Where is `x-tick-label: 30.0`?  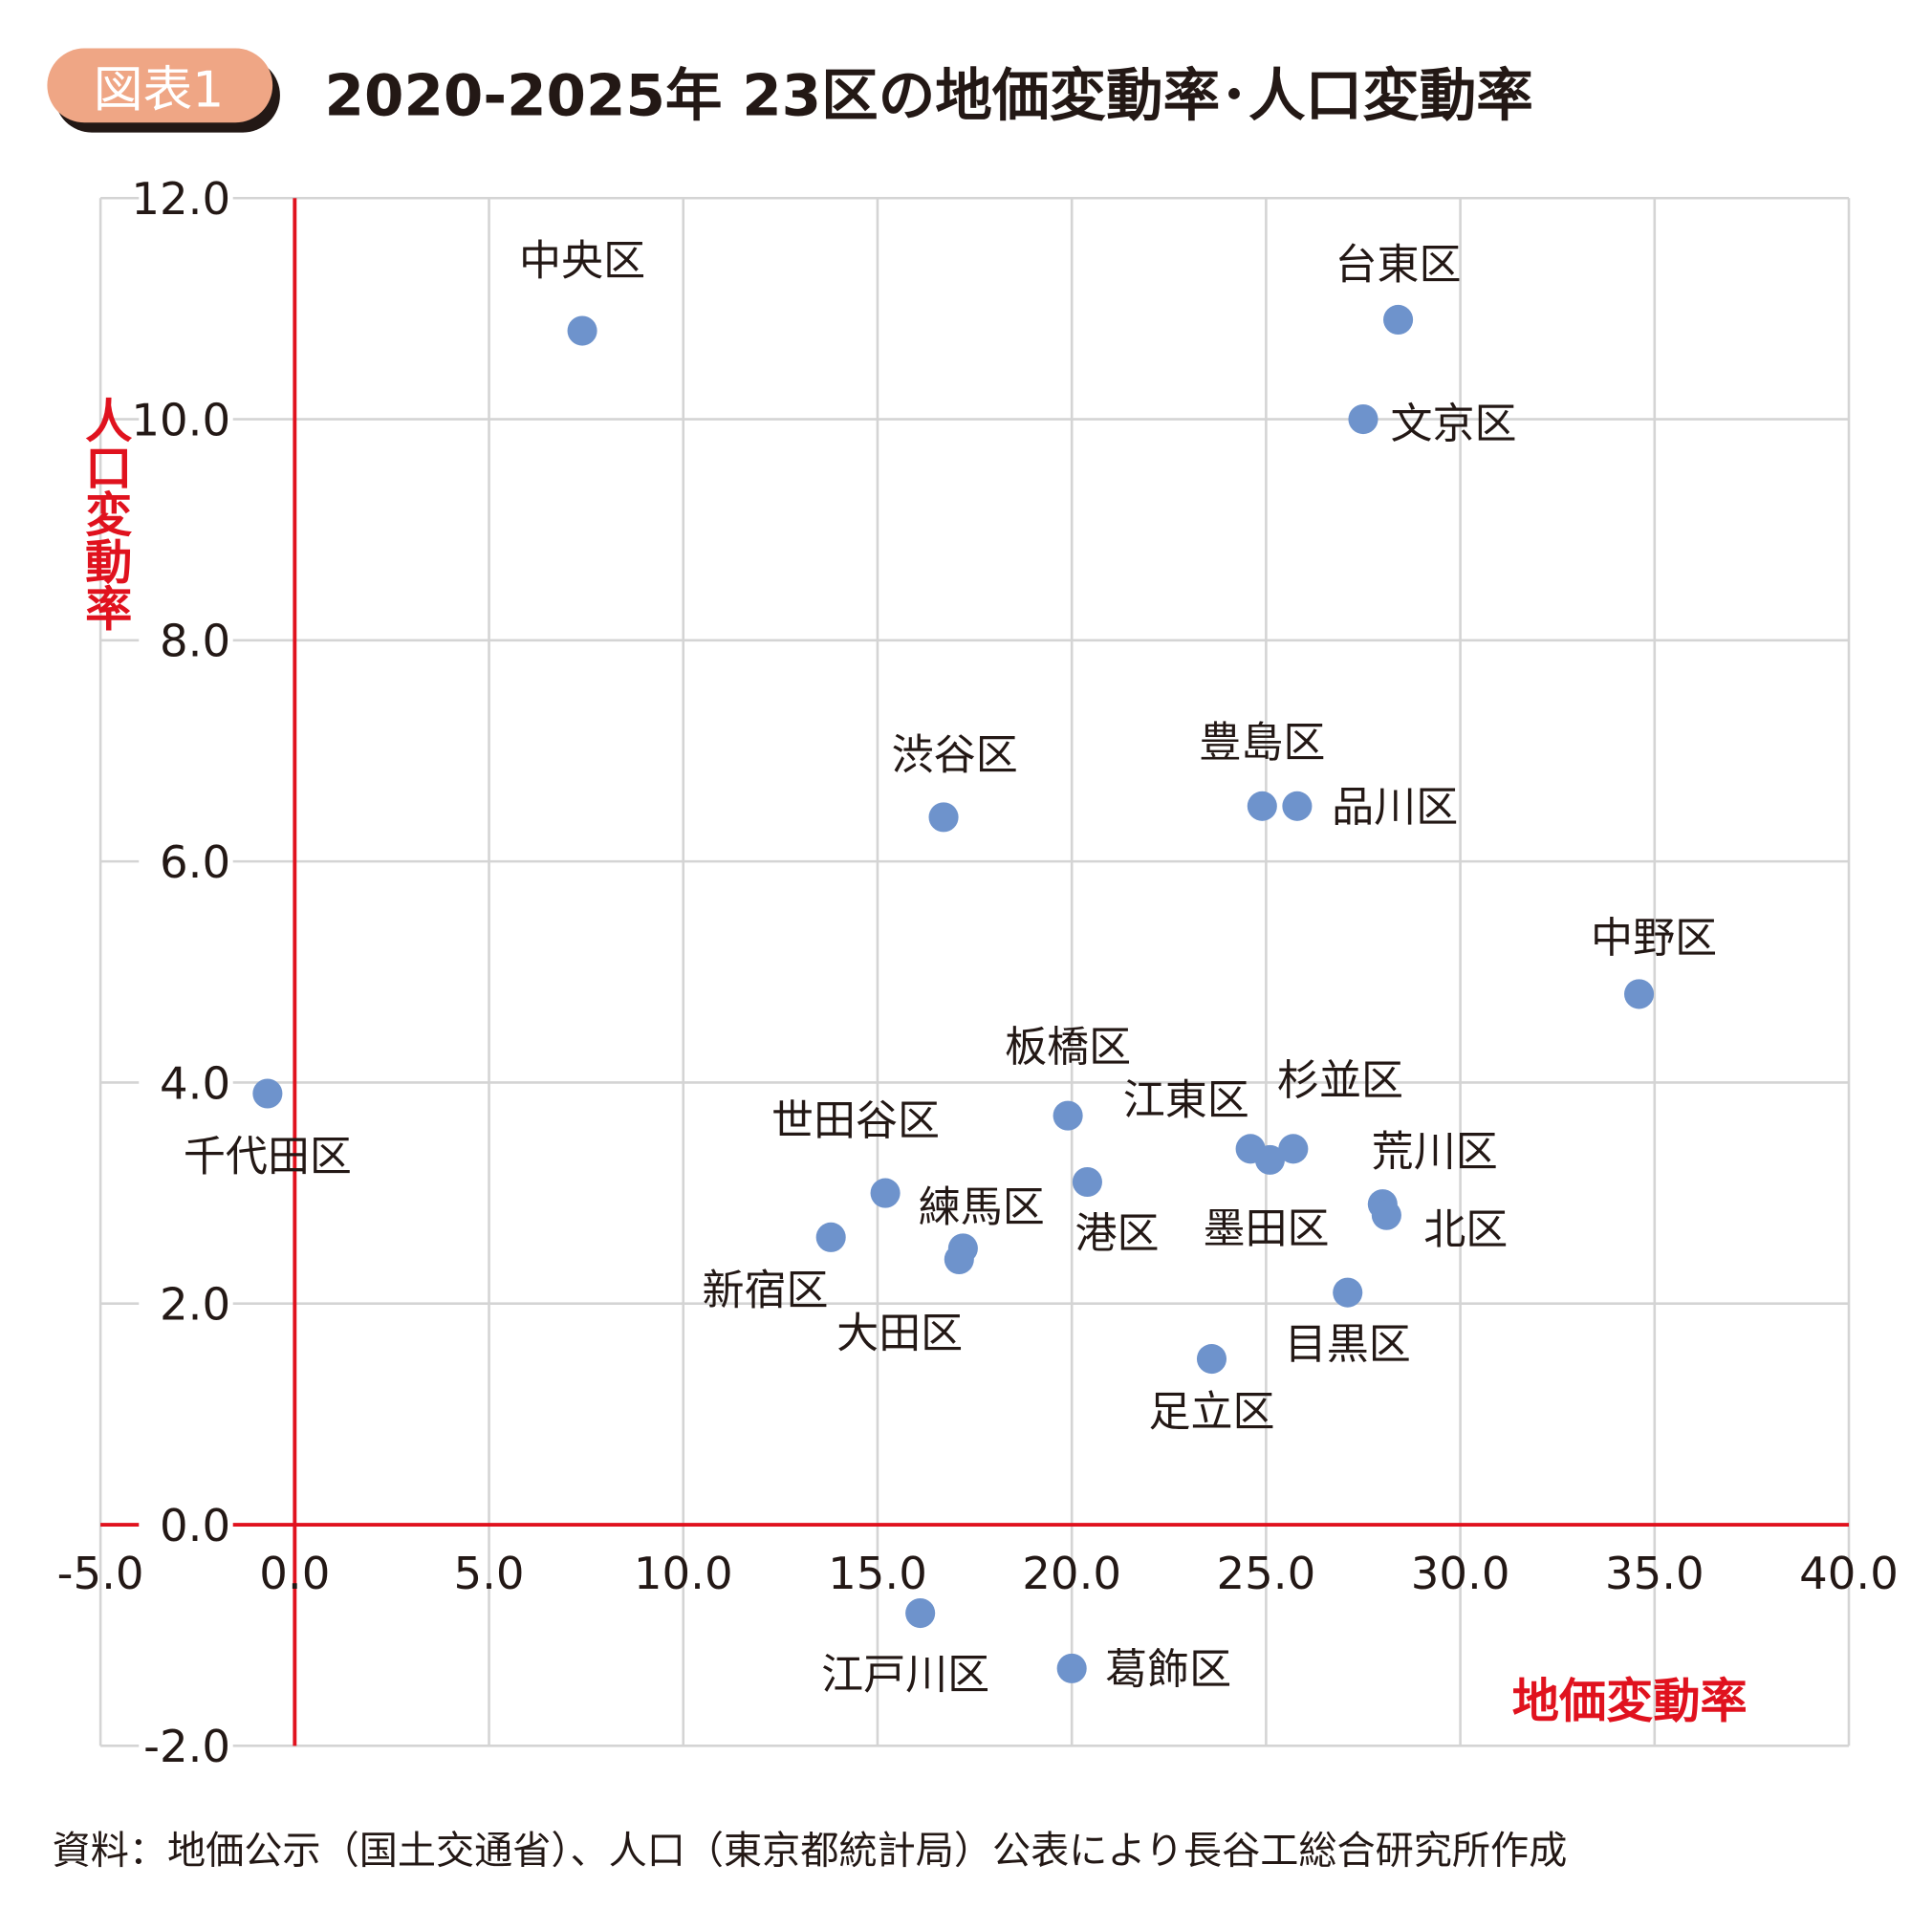 x-tick-label: 30.0 is located at coordinates (1460, 1573).